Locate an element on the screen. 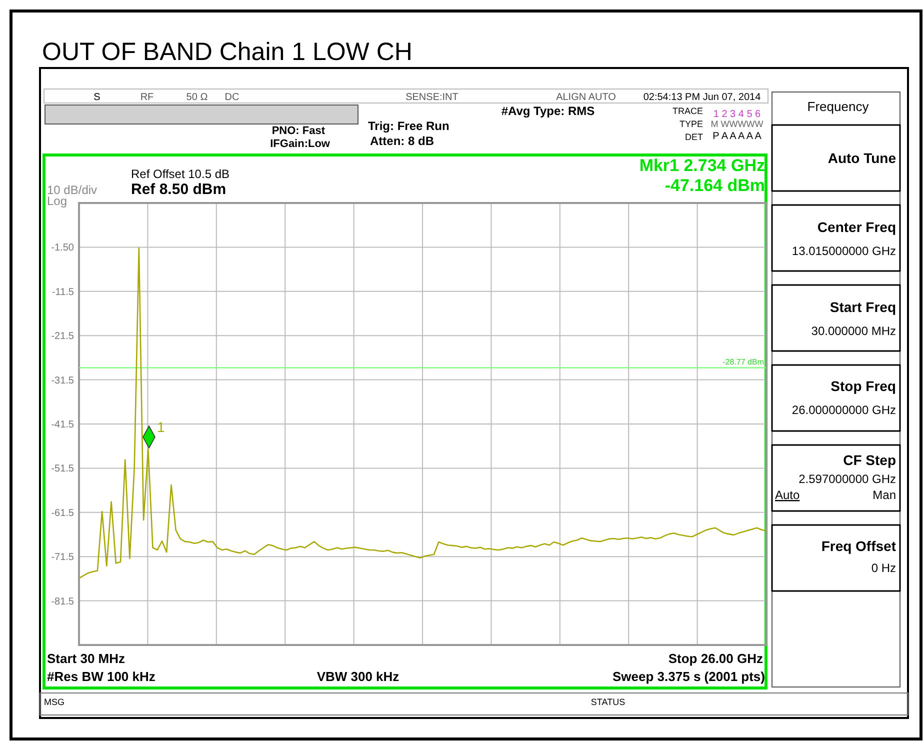 This screenshot has height=742, width=924. y-tick-label: -71.5 is located at coordinates (62, 558).